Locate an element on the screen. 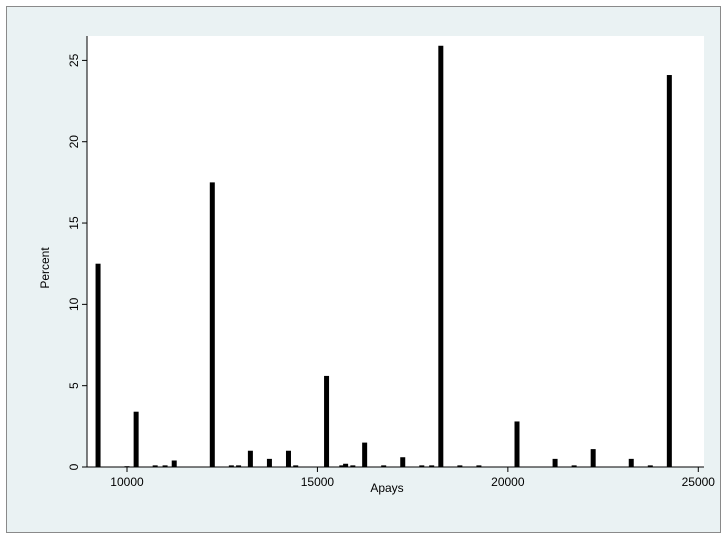  x-tick-label: 20000 is located at coordinates (508, 482).